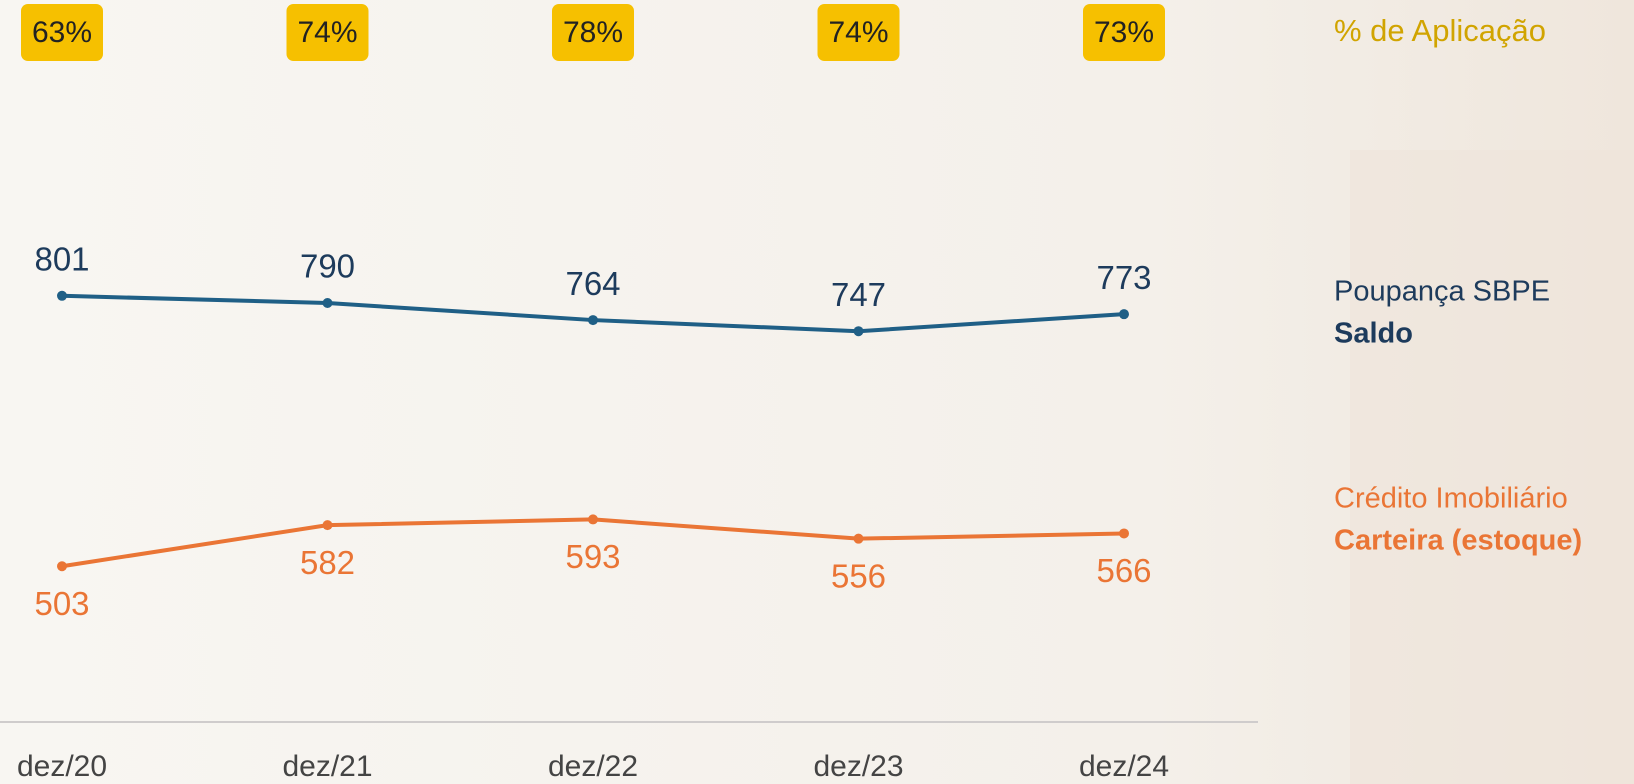 The width and height of the screenshot is (1634, 784). Describe the element at coordinates (592, 283) in the screenshot. I see `data-label: 764` at that location.